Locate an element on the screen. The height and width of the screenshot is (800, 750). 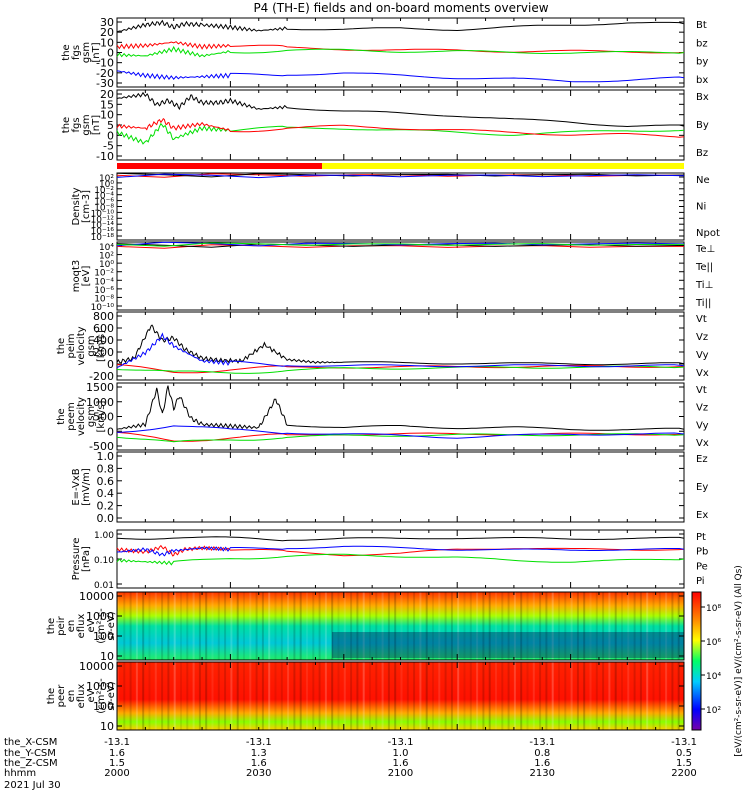
y-axis-label: [eV] is located at coordinates (86, 276).